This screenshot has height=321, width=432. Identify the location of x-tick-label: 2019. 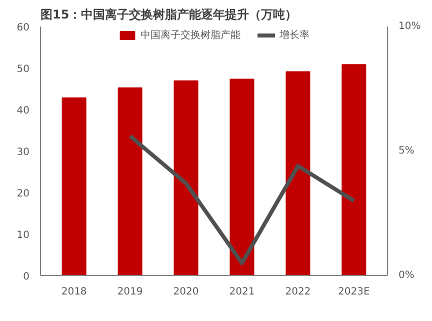
(130, 292).